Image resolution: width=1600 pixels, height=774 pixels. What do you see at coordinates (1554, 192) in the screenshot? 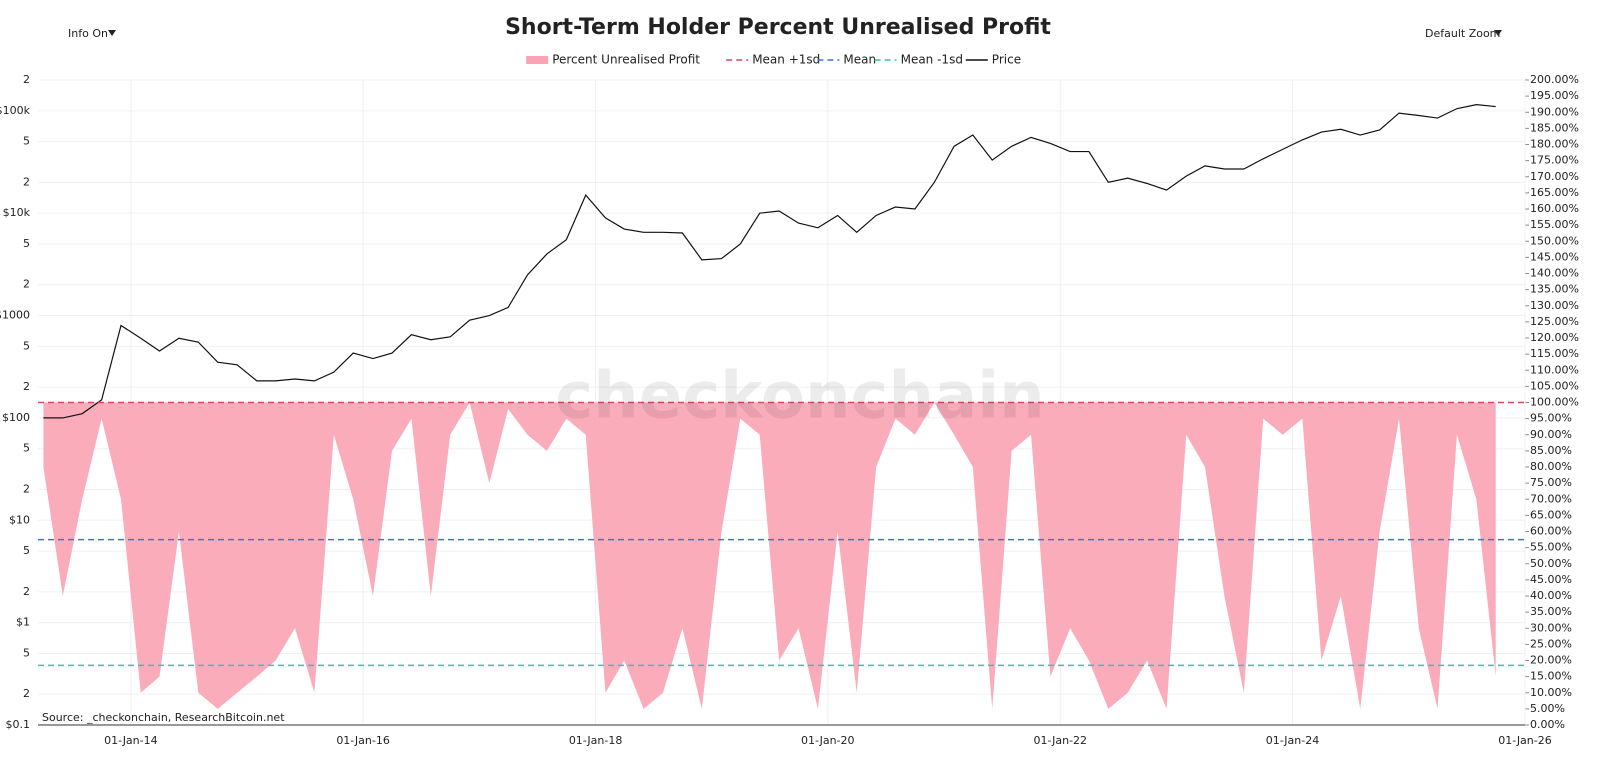
I see `y2-tick-label: 165.00%` at bounding box center [1554, 192].